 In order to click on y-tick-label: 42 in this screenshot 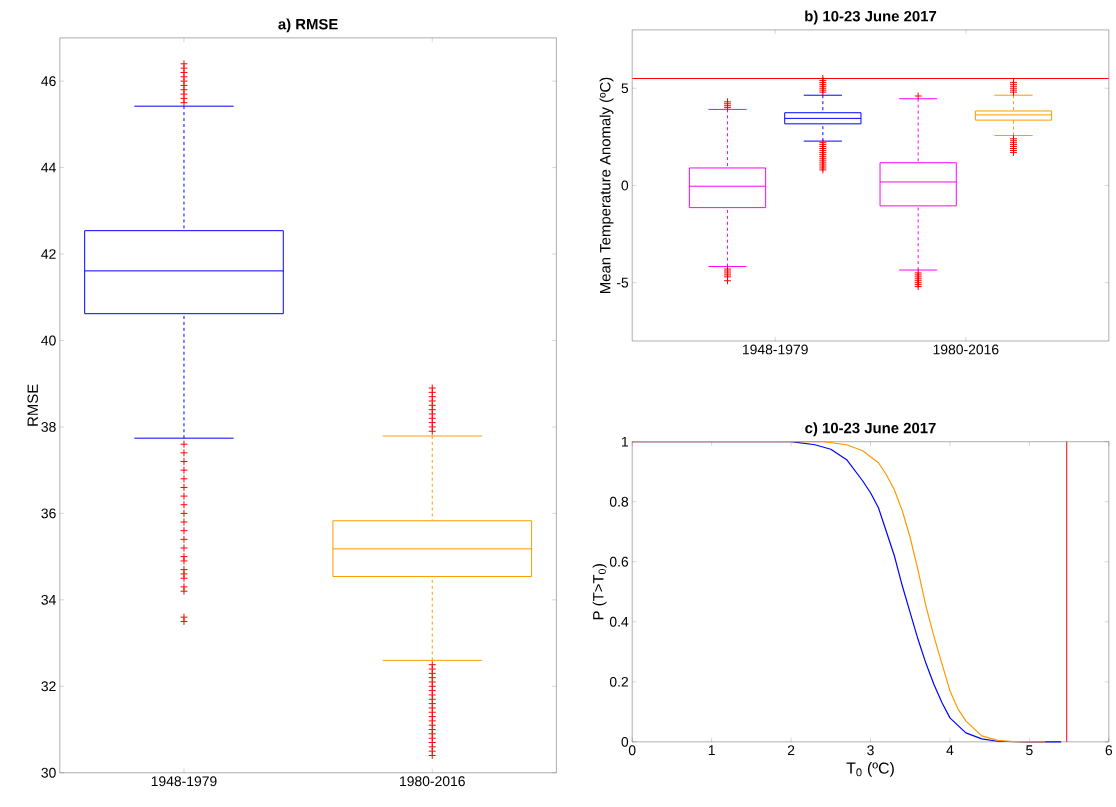, I will do `click(48, 254)`.